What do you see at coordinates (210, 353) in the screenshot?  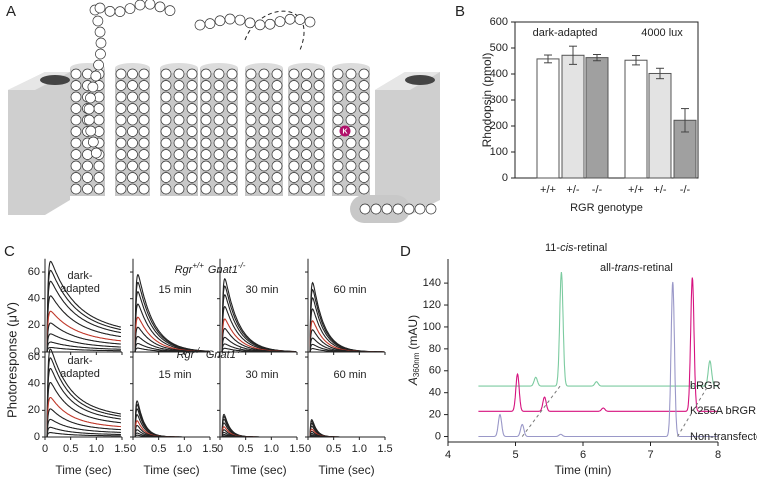 I see `genotype-title: Rgr-/- Gnat1-/-` at bounding box center [210, 353].